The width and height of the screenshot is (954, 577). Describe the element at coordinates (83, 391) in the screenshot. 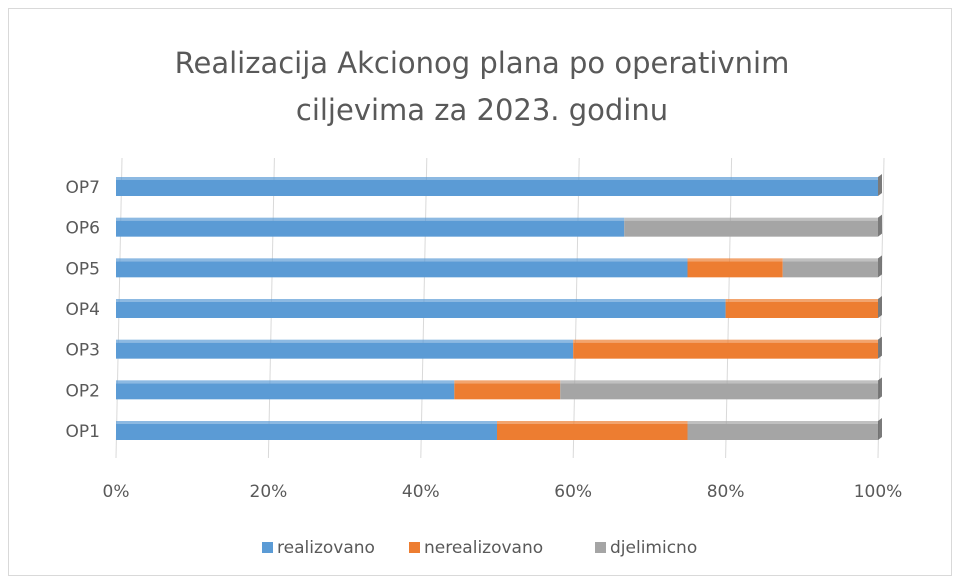

I see `y-tick-label: OP2` at that location.